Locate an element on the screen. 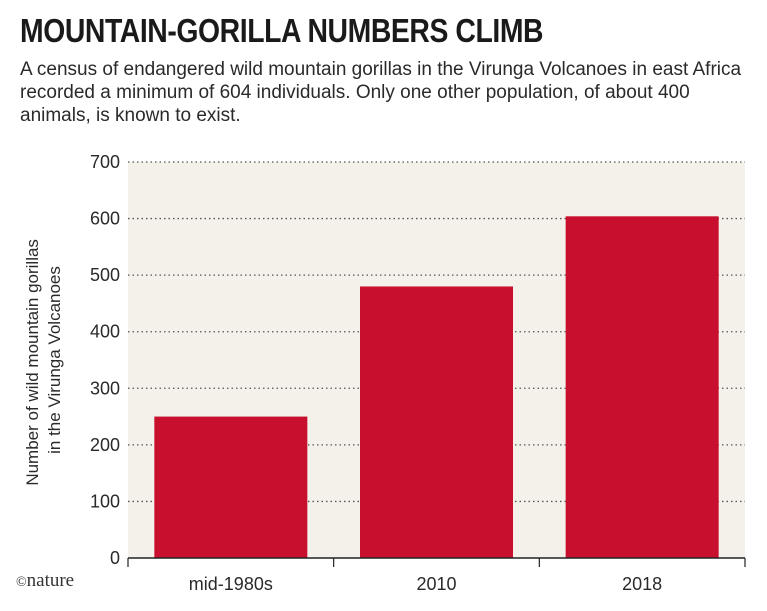  bar-2018 is located at coordinates (642, 387).